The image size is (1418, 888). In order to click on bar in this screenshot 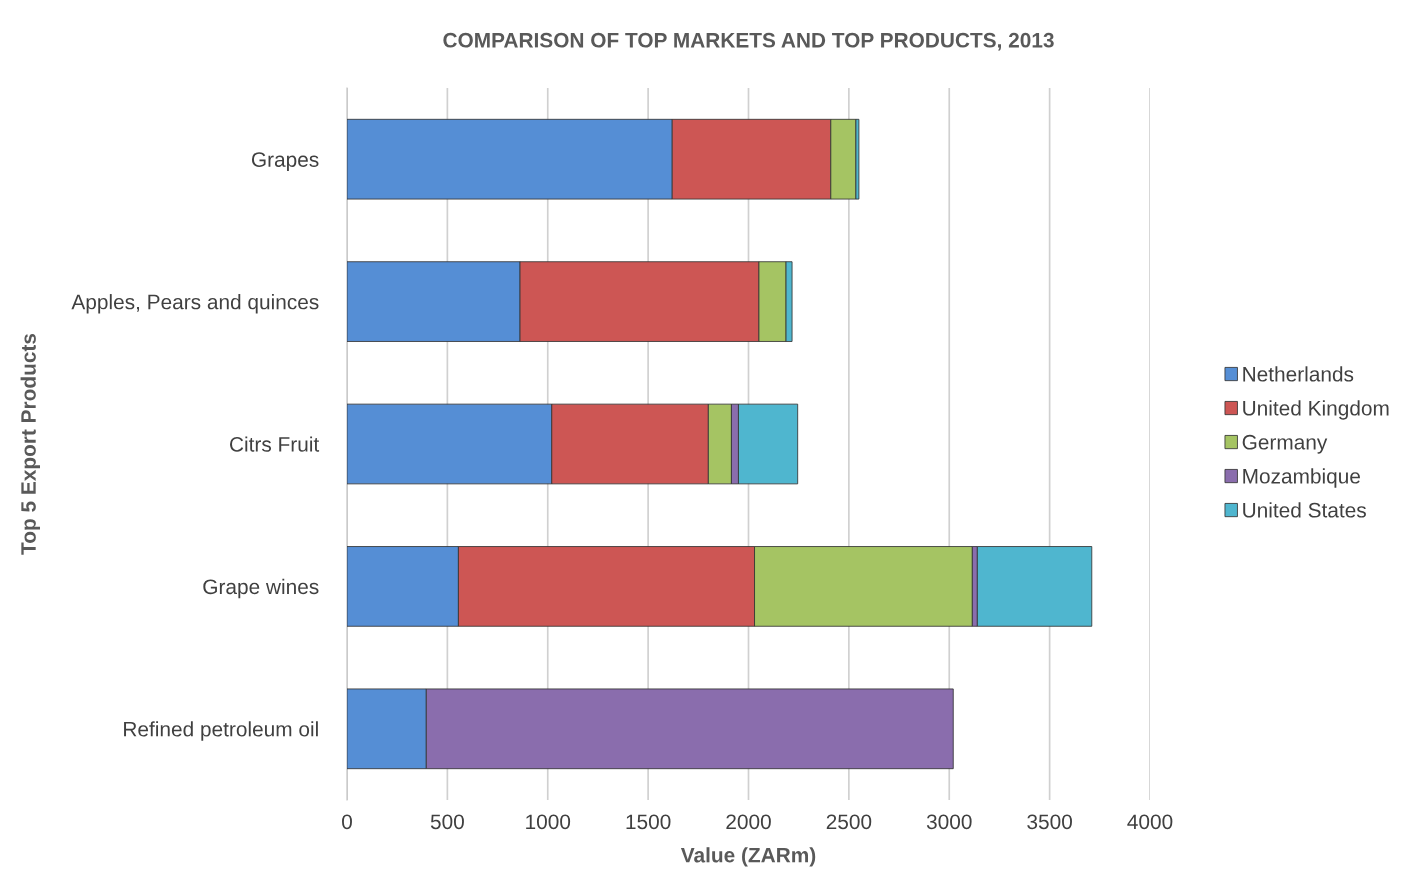, I will do `click(1034, 586)`.